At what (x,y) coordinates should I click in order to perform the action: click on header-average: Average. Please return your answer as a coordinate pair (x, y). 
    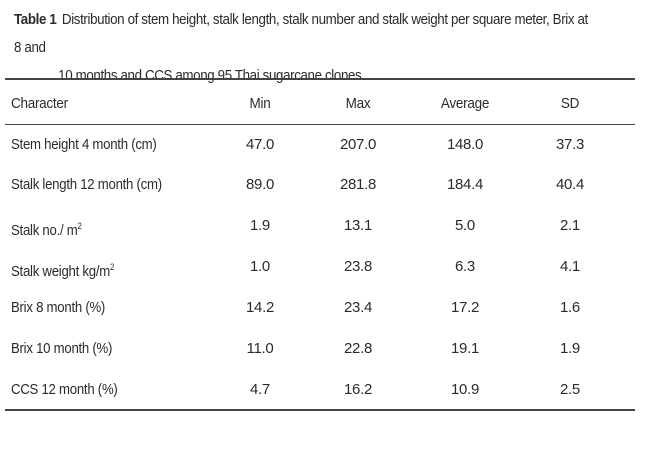
    Looking at the image, I should click on (465, 103).